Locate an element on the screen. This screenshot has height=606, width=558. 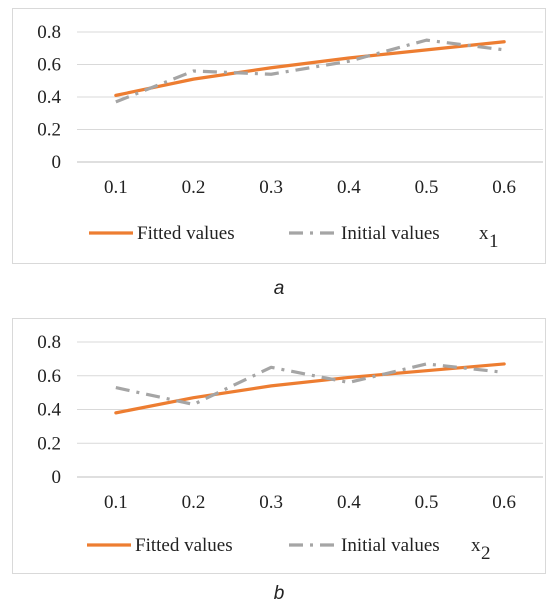
chart-caption-a: a is located at coordinates (279, 288).